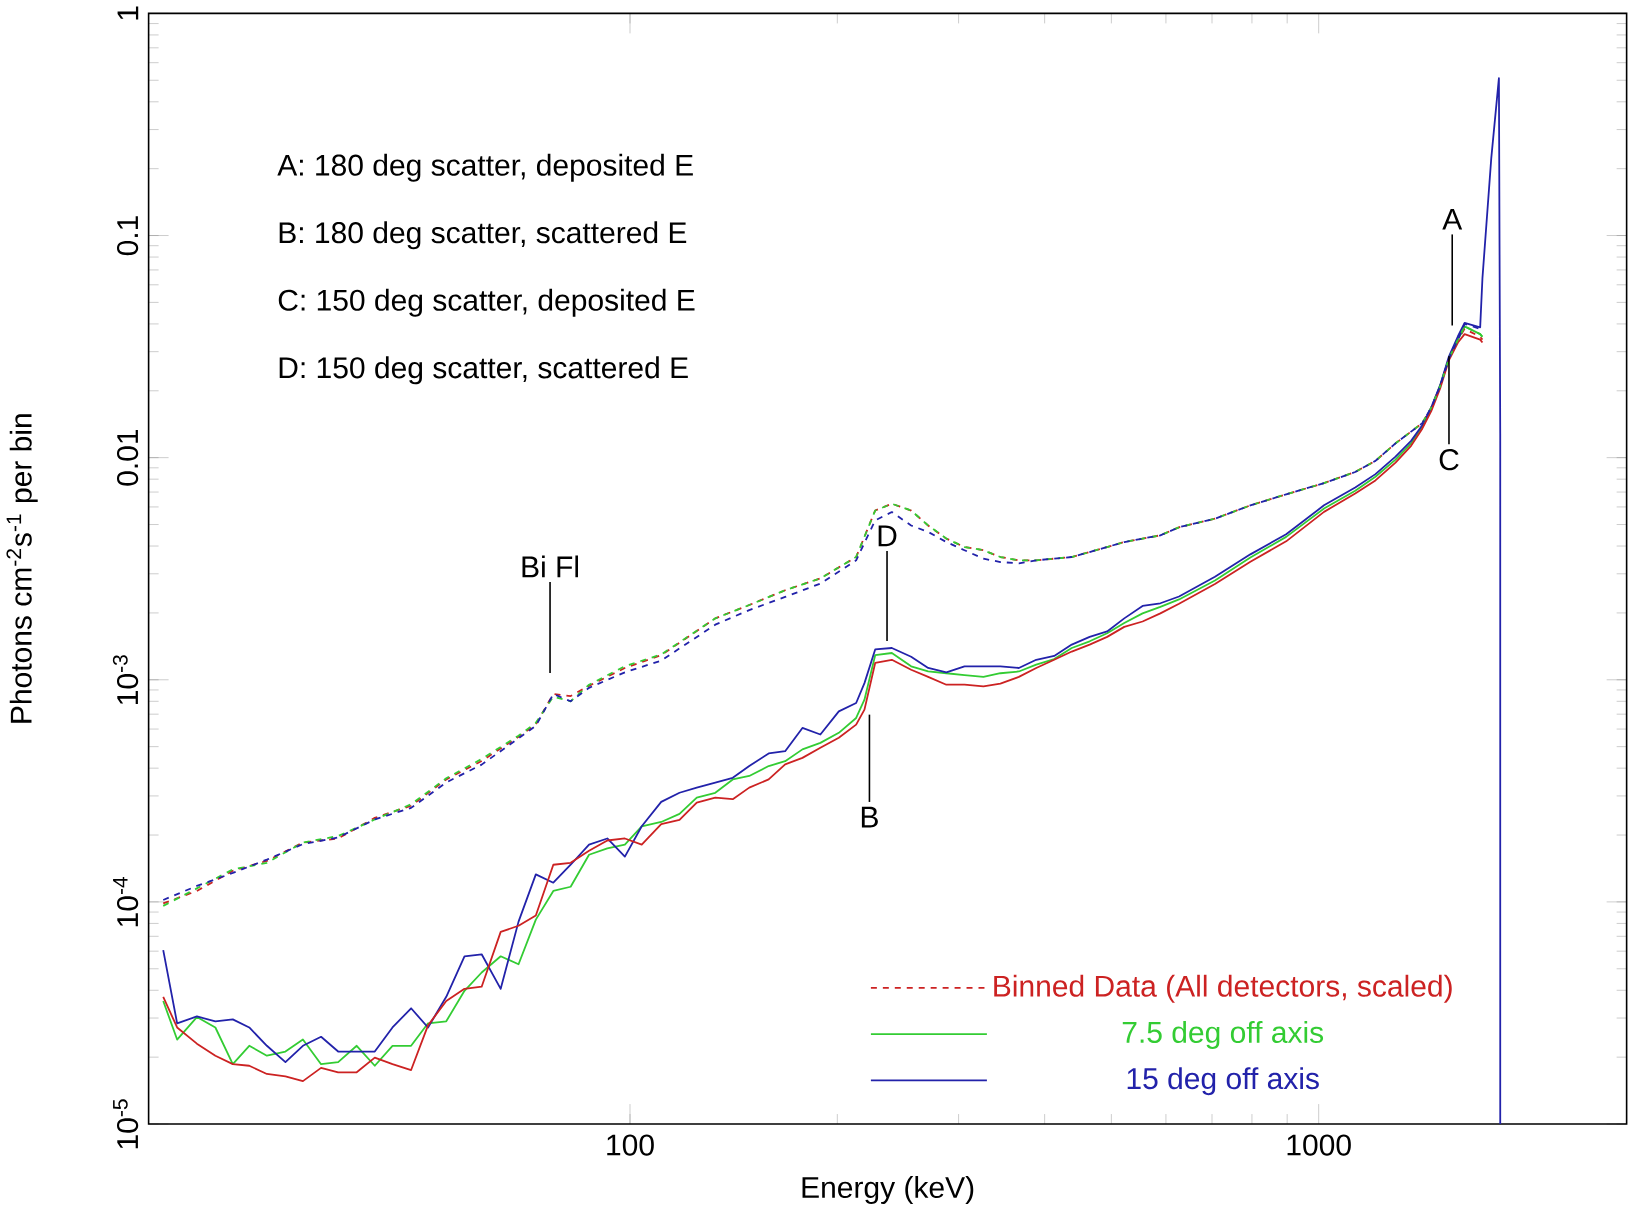  I want to click on x-tick-label: 1000, so click(1319, 1145).